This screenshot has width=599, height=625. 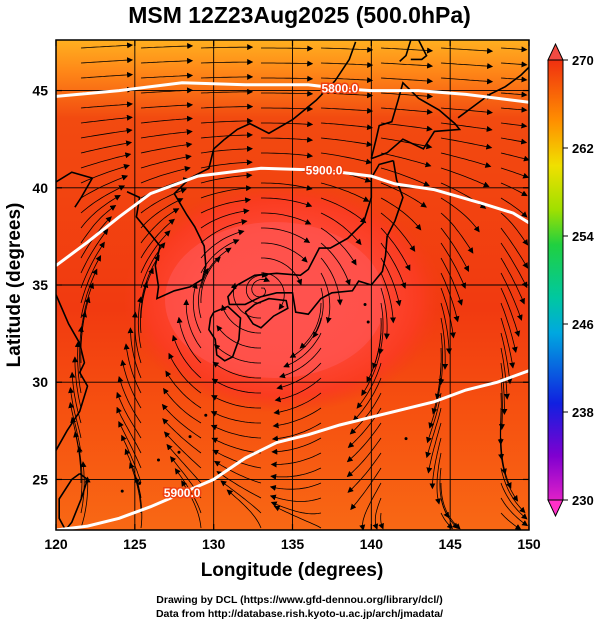 What do you see at coordinates (315, 237) in the screenshot?
I see `coastline-honshu` at bounding box center [315, 237].